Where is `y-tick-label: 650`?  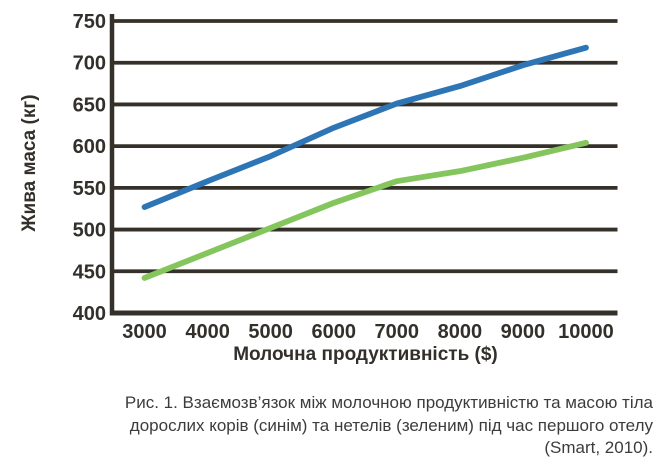
y-tick-label: 650 is located at coordinates (89, 105).